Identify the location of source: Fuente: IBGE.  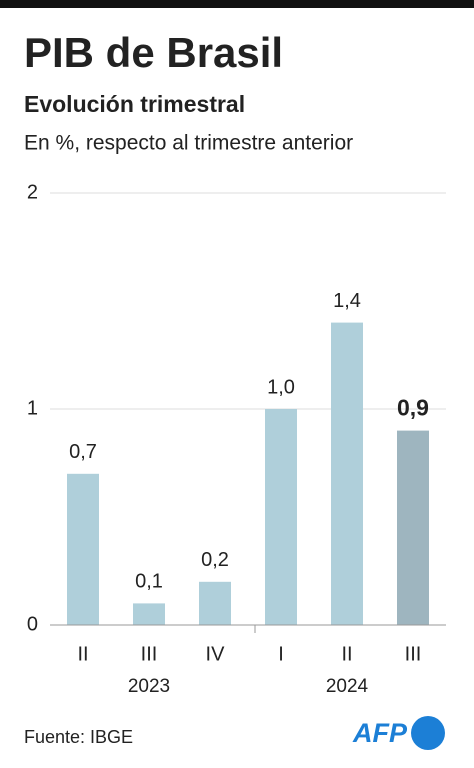
(78, 737).